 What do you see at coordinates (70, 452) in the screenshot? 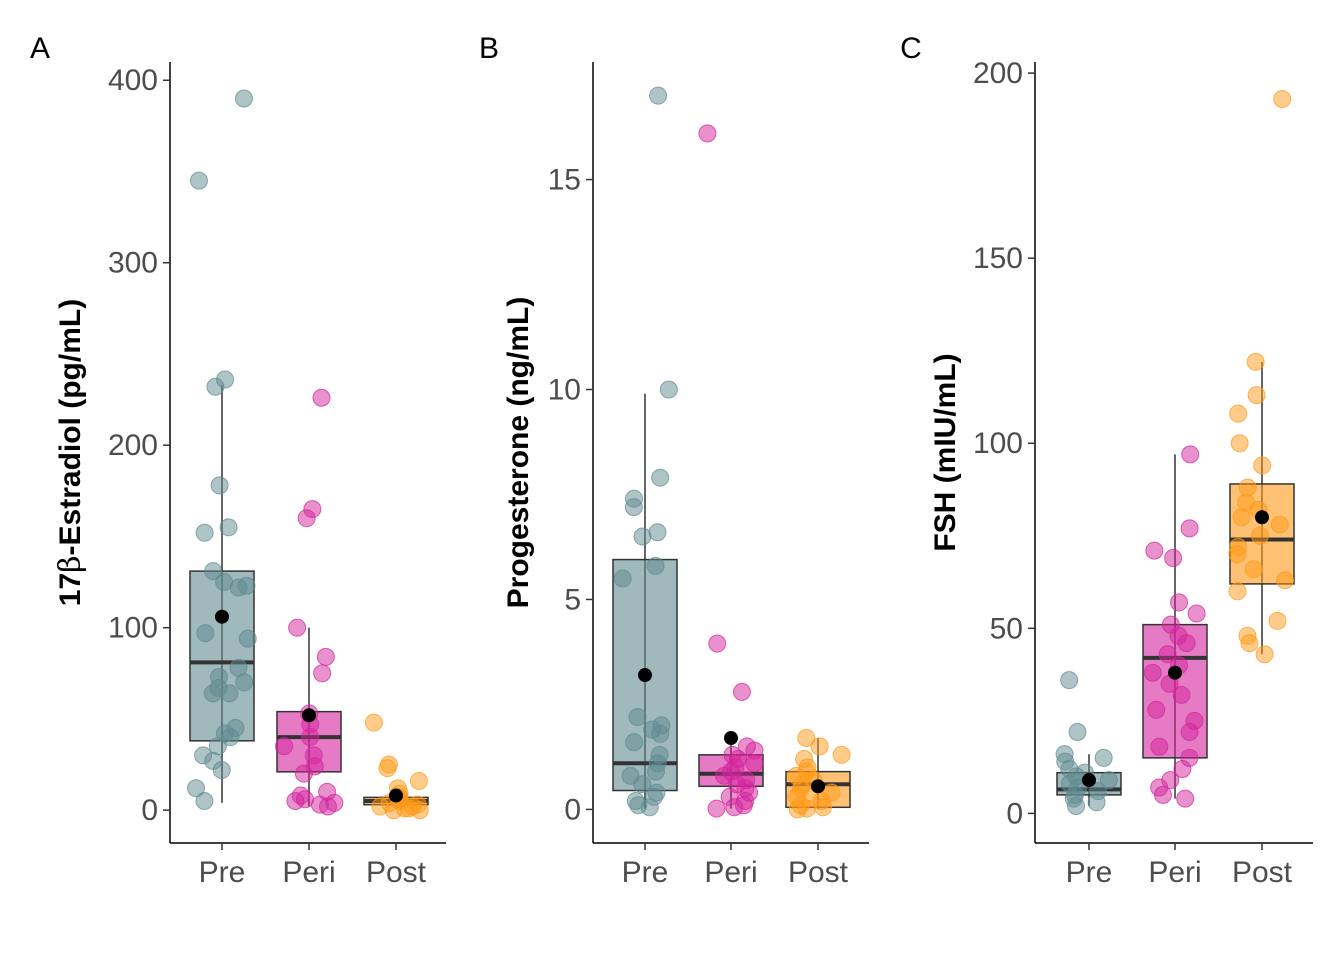
I see `y-axis-label: 17β-Estradiol (pg/mL)` at bounding box center [70, 452].